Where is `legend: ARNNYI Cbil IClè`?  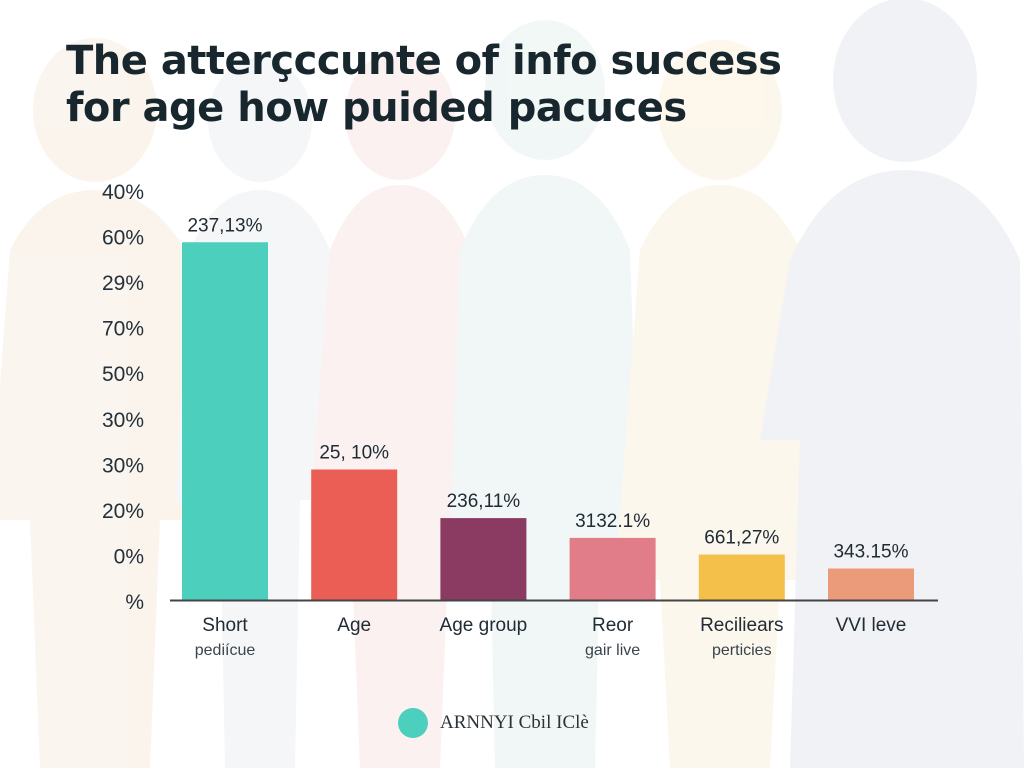
legend: ARNNYI Cbil IClè is located at coordinates (493, 723).